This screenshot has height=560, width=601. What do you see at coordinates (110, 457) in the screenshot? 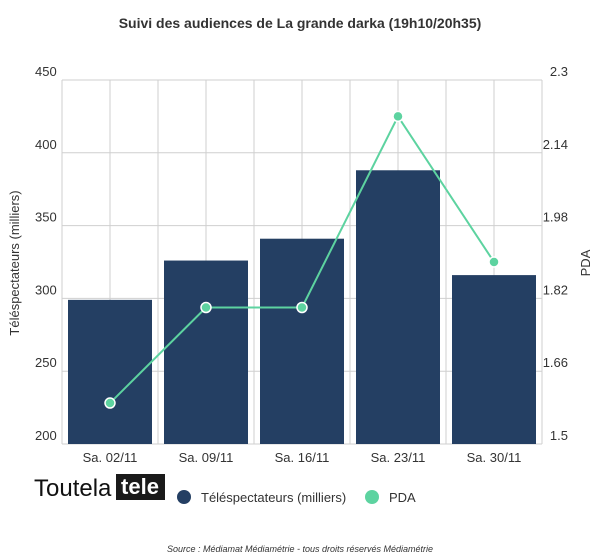
I see `x-tick-label: Sa. 02/11` at bounding box center [110, 457].